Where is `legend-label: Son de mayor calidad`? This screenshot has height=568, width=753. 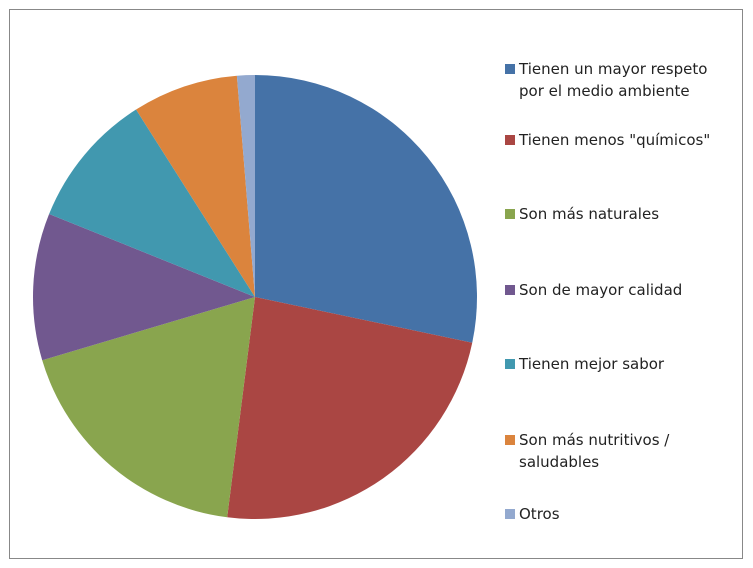 legend-label: Son de mayor calidad is located at coordinates (601, 290).